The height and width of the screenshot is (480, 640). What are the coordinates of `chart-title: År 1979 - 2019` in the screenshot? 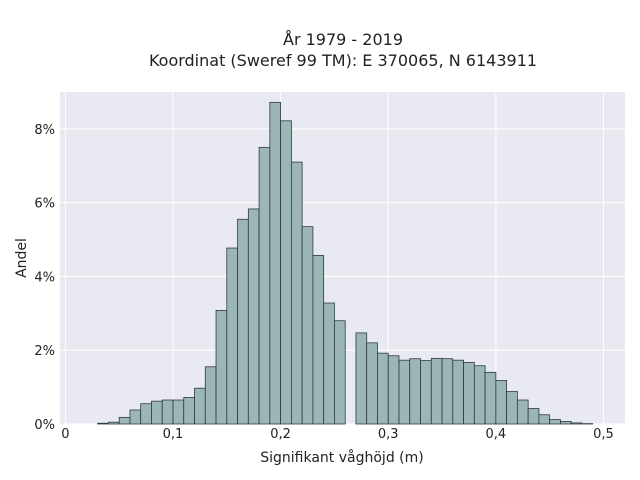 It's located at (343, 39).